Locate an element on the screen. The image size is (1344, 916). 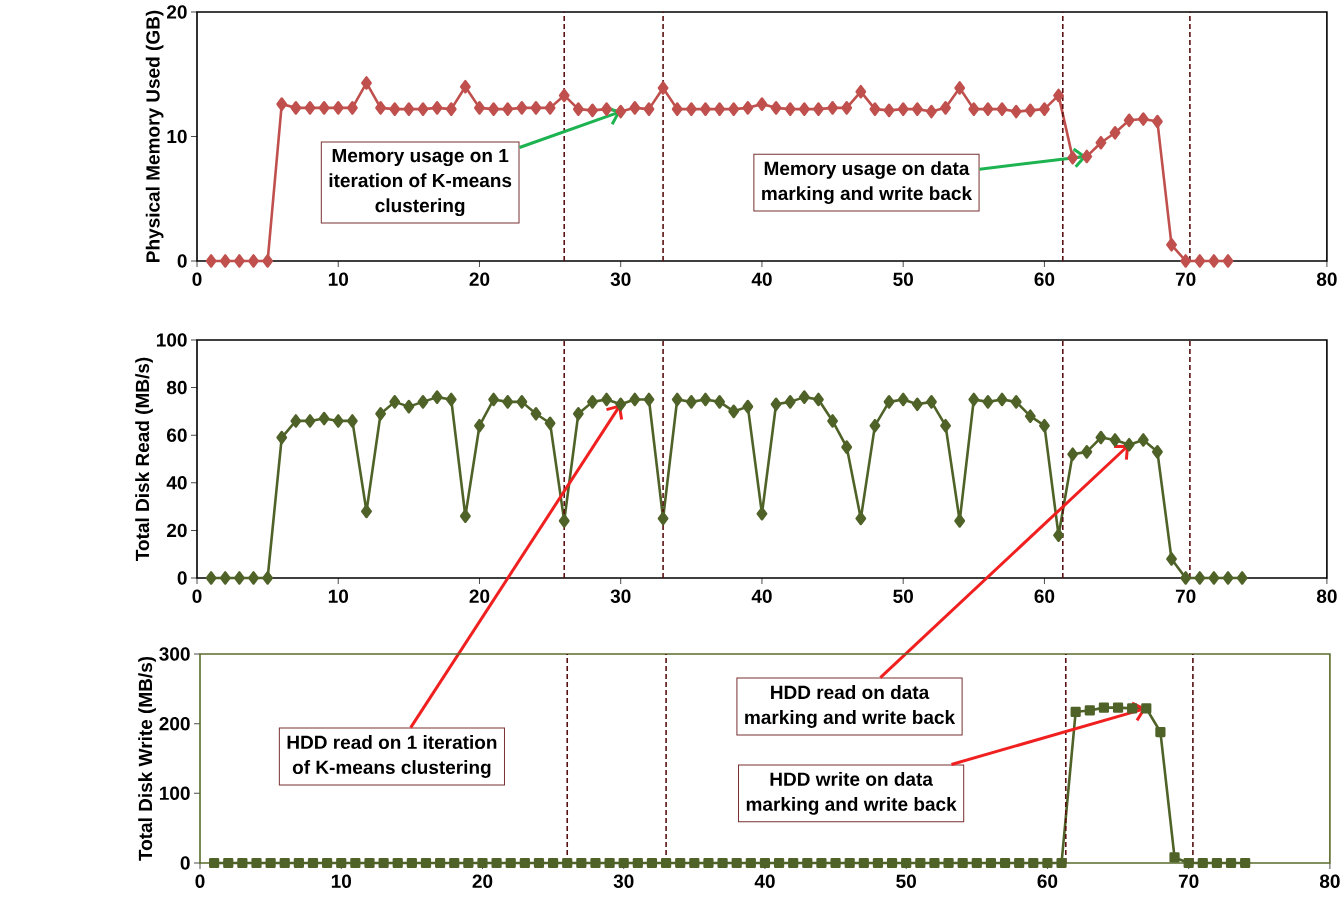
y-axis-title: Total Disk Read (MB/s) is located at coordinates (144, 459).